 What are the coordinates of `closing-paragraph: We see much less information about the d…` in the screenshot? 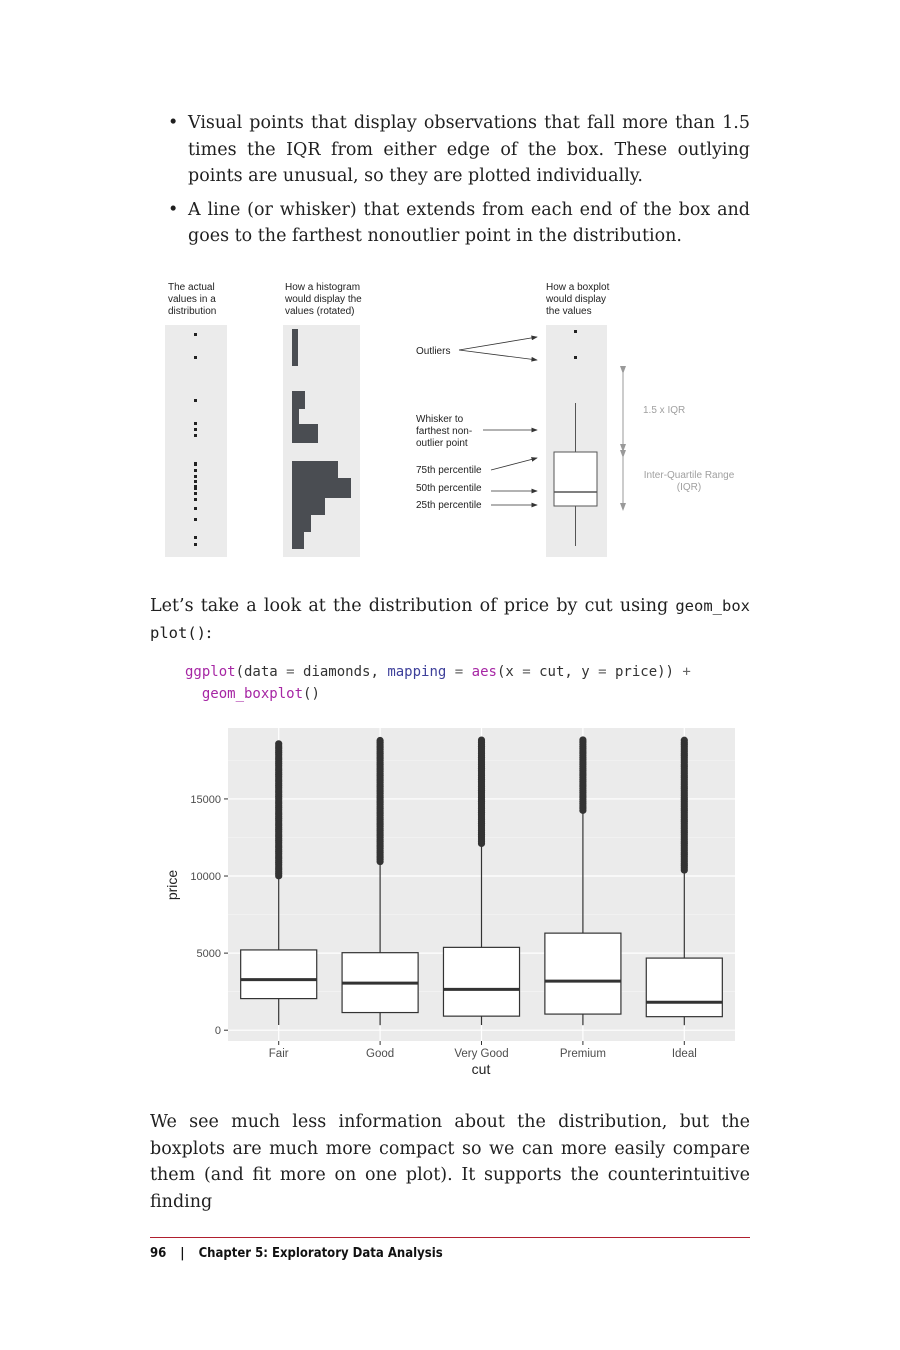 It's located at (450, 1162).